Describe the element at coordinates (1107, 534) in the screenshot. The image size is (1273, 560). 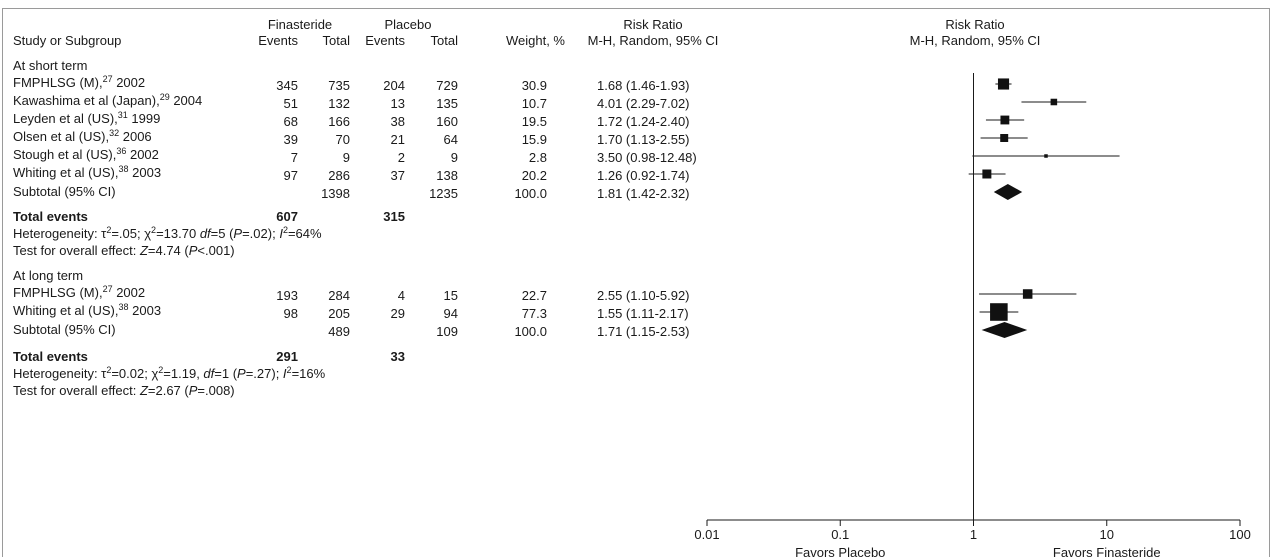
I see `x-tick-label: 10` at that location.